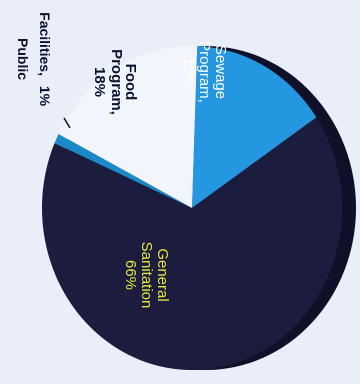 Image resolution: width=360 pixels, height=384 pixels. I want to click on sewage-program-value: 15%, so click(188, 72).